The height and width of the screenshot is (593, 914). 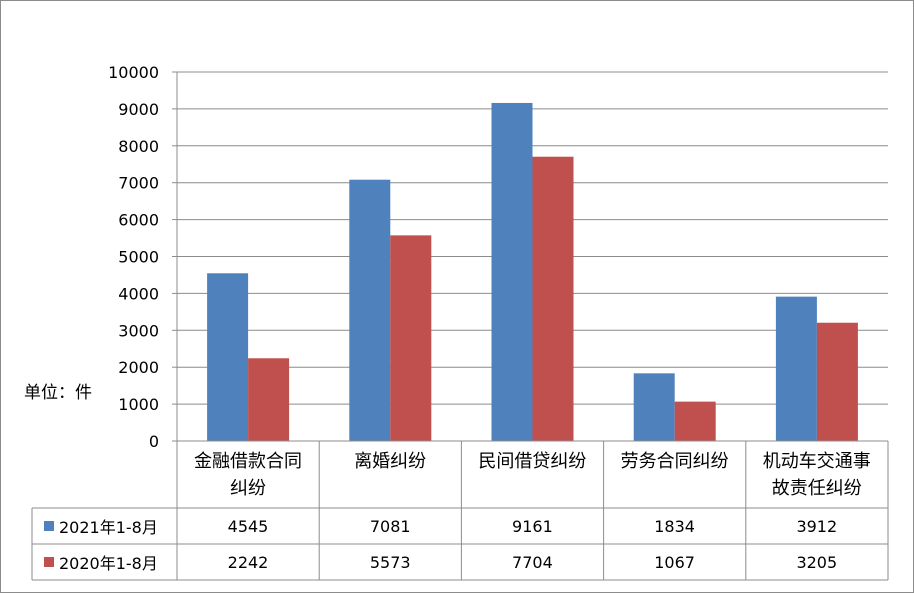 What do you see at coordinates (108, 527) in the screenshot?
I see `legend-label: 2021年1-8月` at bounding box center [108, 527].